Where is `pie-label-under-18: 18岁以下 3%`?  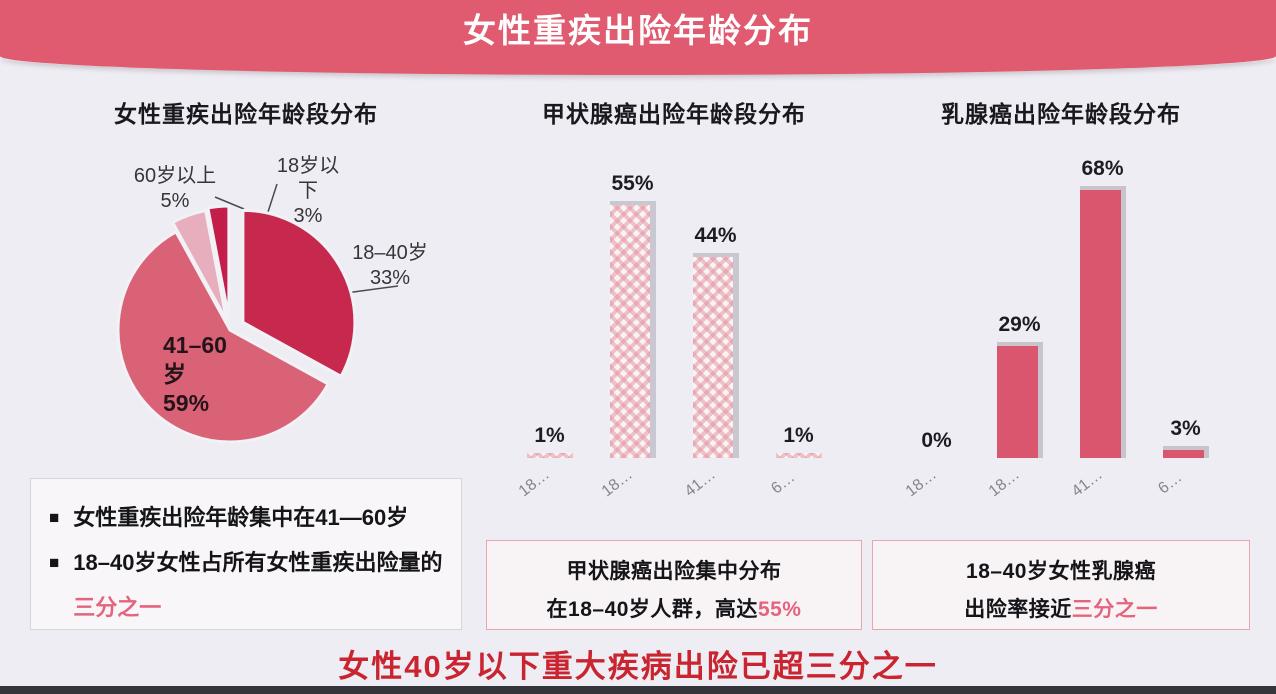
pie-label-under-18: 18岁以下 3% is located at coordinates (308, 191).